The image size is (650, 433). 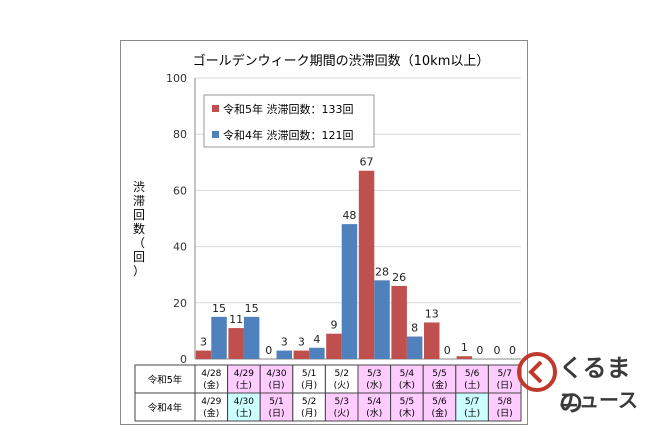 I want to click on data-label-r5: 9, so click(x=333, y=325).